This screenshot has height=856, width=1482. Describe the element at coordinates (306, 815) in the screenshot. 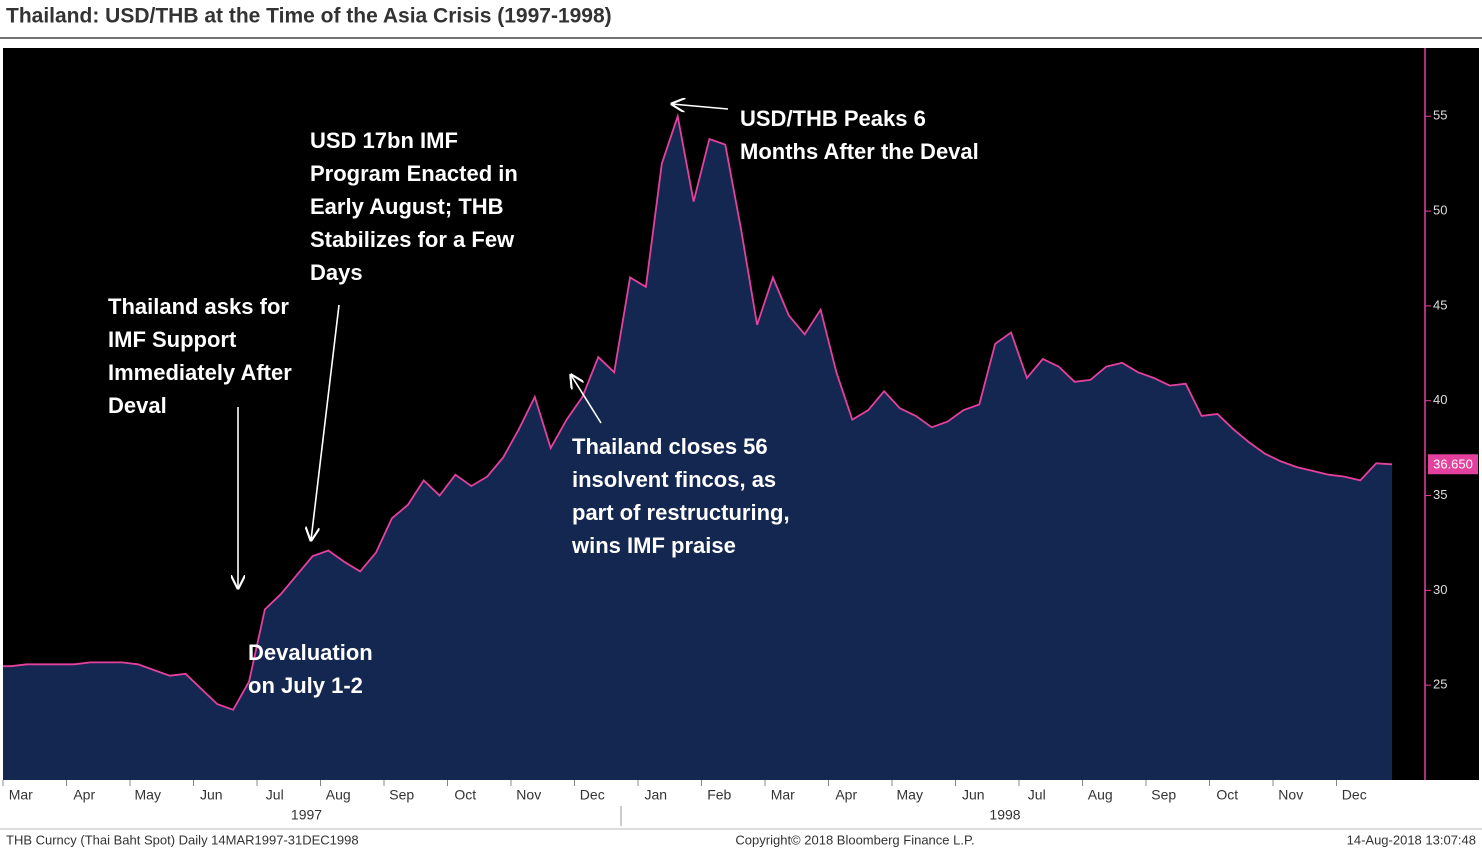

I see `year-label: 1997` at that location.